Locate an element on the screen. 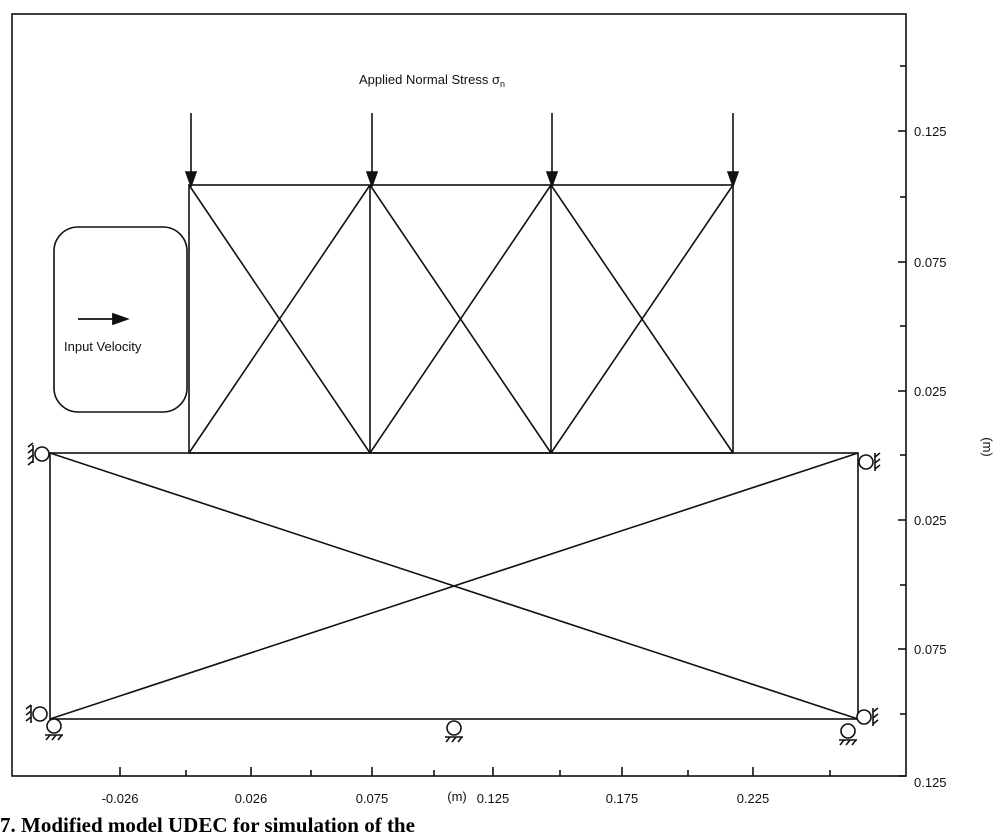  x-axis-ticks is located at coordinates (475, 771).